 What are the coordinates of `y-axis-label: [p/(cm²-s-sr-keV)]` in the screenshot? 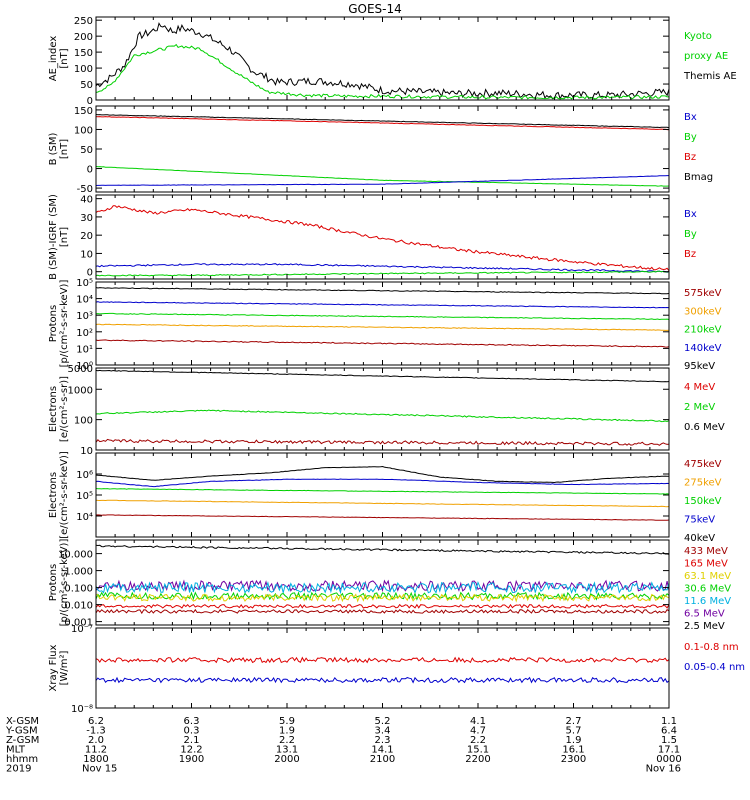 It's located at (64, 583).